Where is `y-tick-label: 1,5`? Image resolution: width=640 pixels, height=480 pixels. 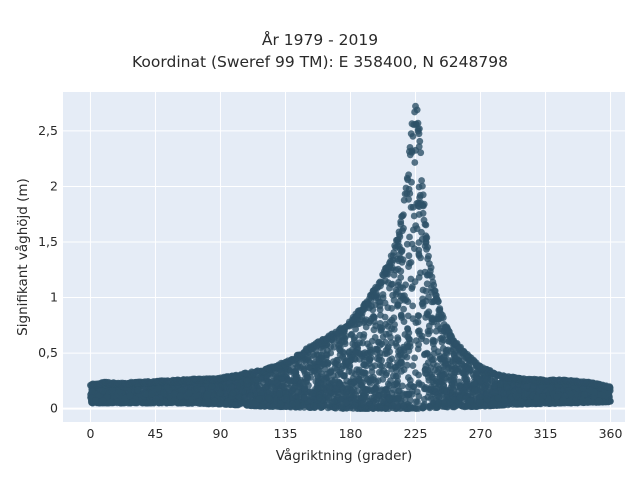
y-tick-label: 1,5 is located at coordinates (48, 241).